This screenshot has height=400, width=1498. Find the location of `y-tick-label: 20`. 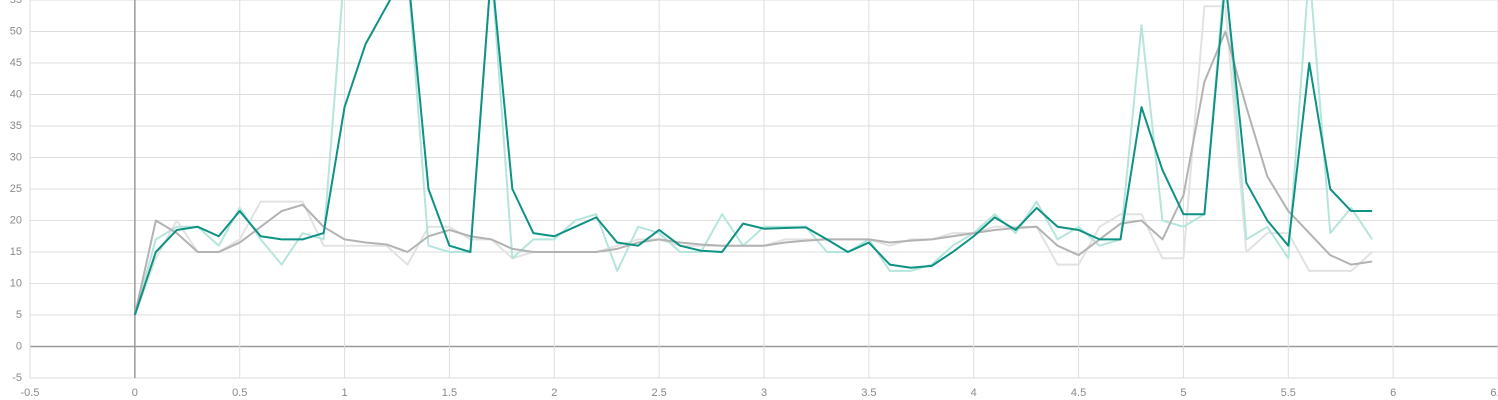

y-tick-label: 20 is located at coordinates (16, 220).